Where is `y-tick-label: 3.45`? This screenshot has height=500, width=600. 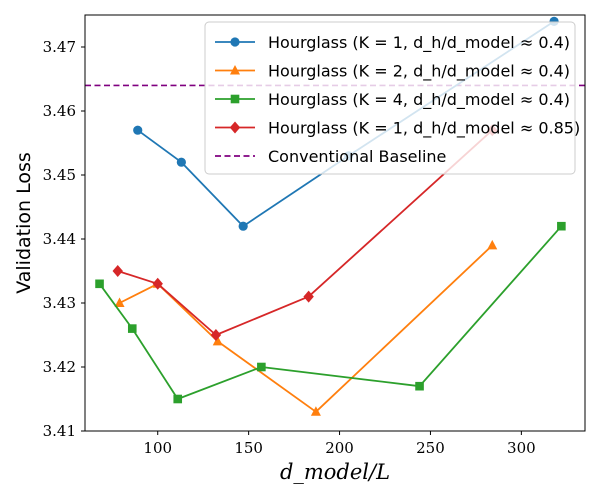
y-tick-label: 3.45 is located at coordinates (59, 175).